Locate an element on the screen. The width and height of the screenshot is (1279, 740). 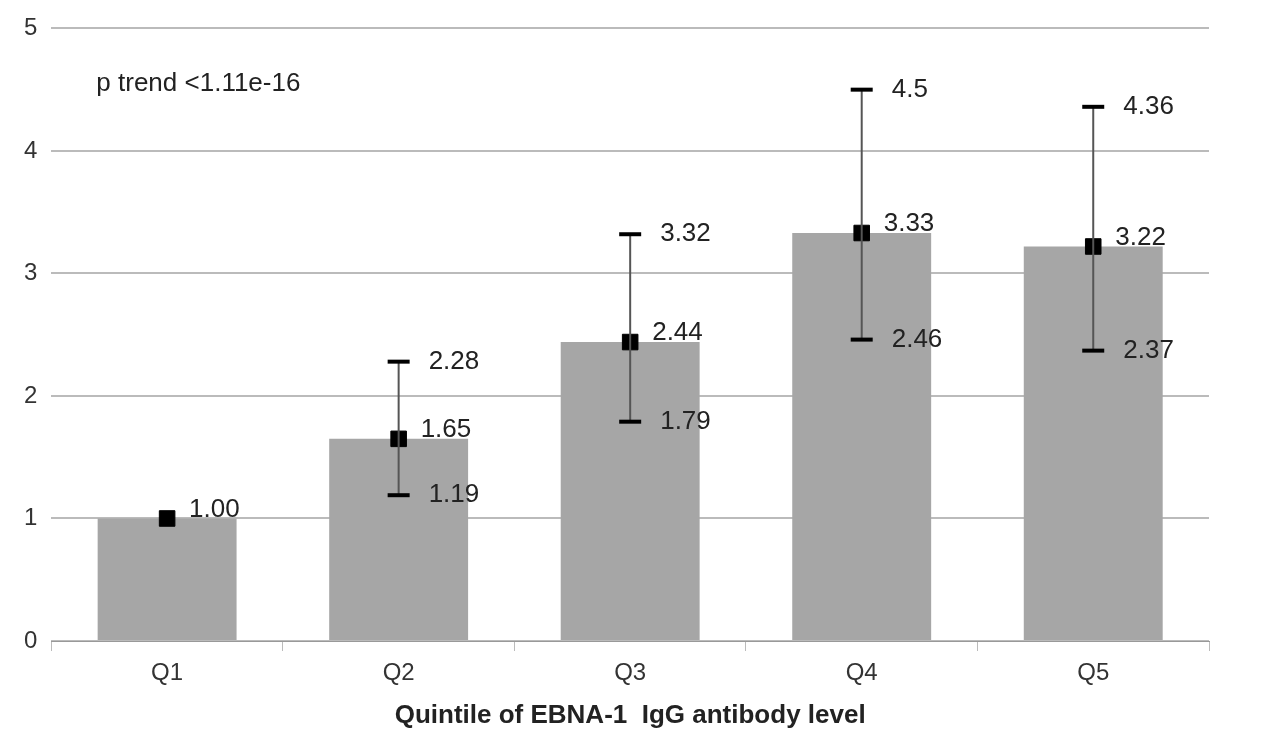
annotation: 2.28 is located at coordinates (454, 359).